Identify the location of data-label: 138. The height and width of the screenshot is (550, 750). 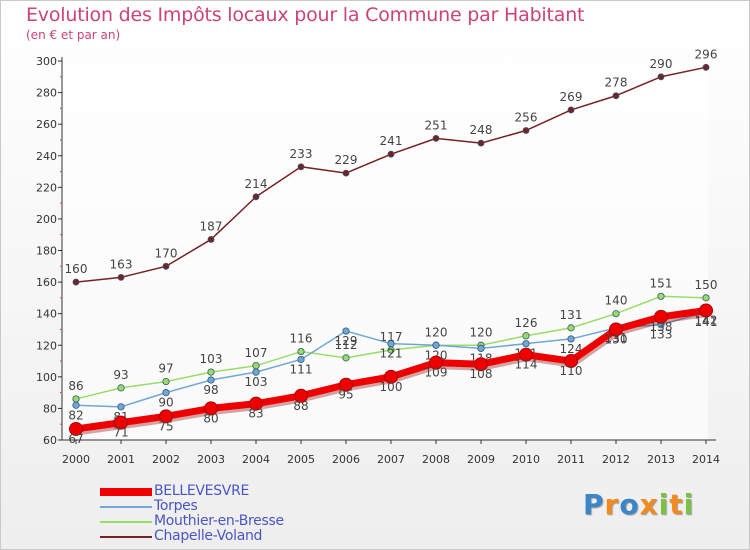
(661, 327).